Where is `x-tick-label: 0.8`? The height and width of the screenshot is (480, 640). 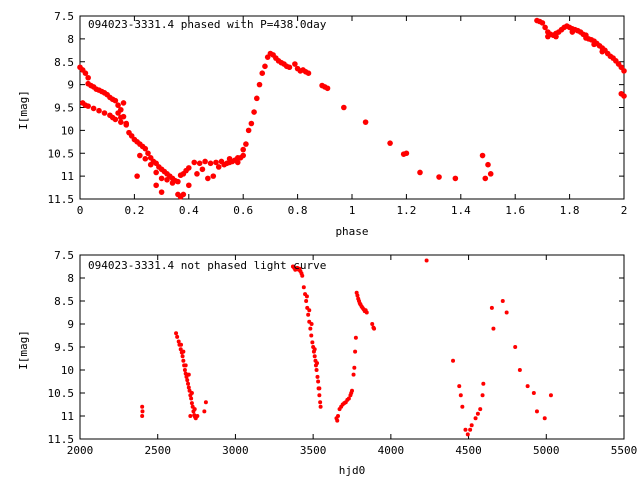
x-tick-label: 0.8 is located at coordinates (298, 210).